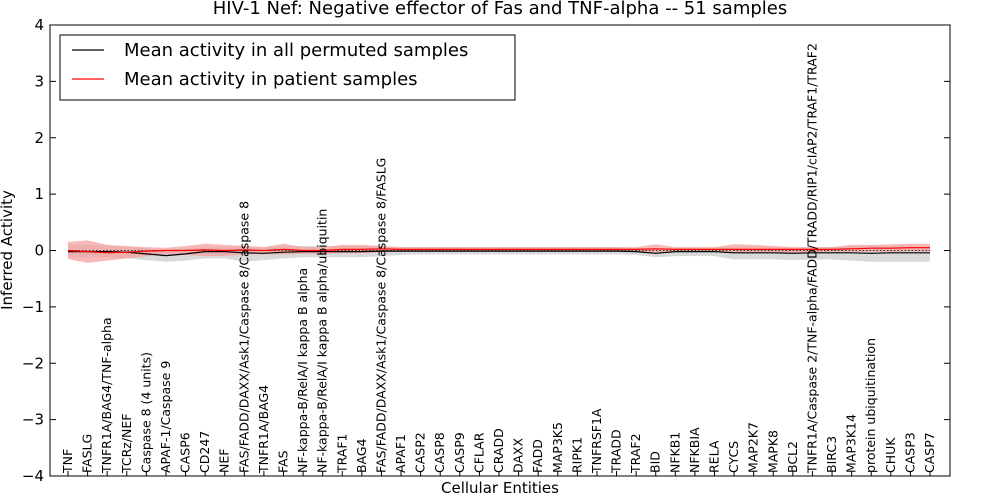 Image resolution: width=1000 pixels, height=500 pixels. Describe the element at coordinates (929, 452) in the screenshot. I see `x-category-label-44: CASP7` at that location.